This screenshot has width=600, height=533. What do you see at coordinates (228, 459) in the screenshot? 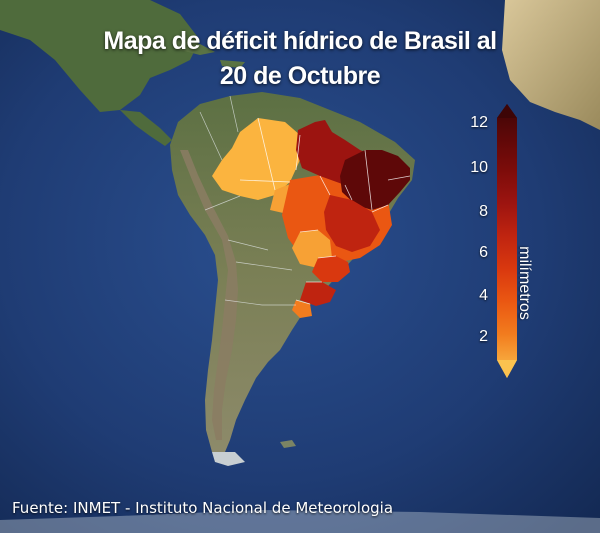
I see `tierra-del-fuego` at bounding box center [228, 459].